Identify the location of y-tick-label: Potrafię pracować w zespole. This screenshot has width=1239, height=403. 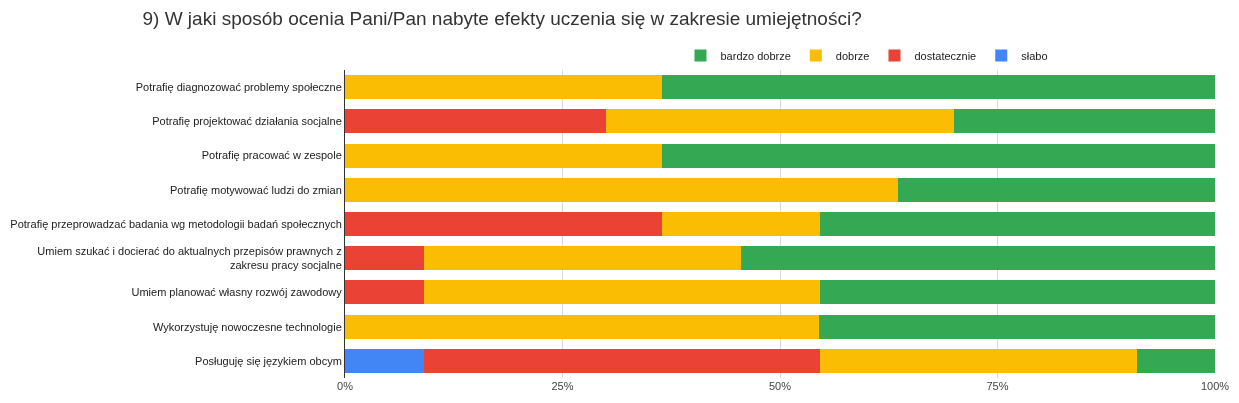
(271, 155).